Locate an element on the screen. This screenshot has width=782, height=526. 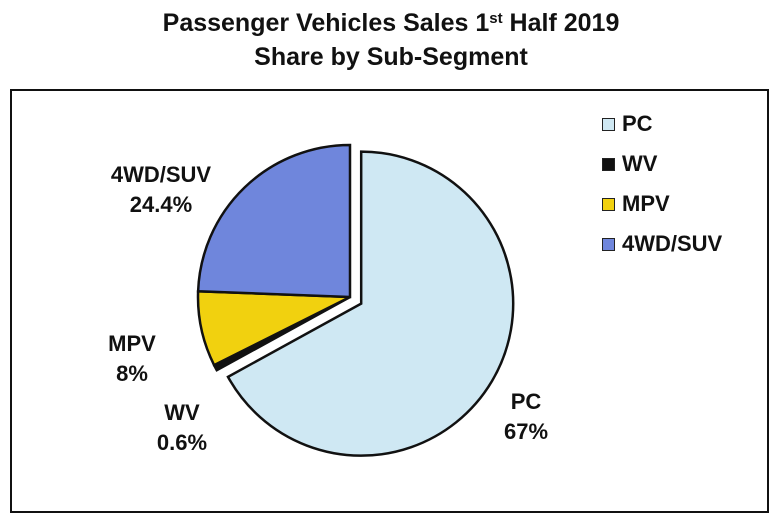
legend-item-mpv: MPV is located at coordinates (662, 204).